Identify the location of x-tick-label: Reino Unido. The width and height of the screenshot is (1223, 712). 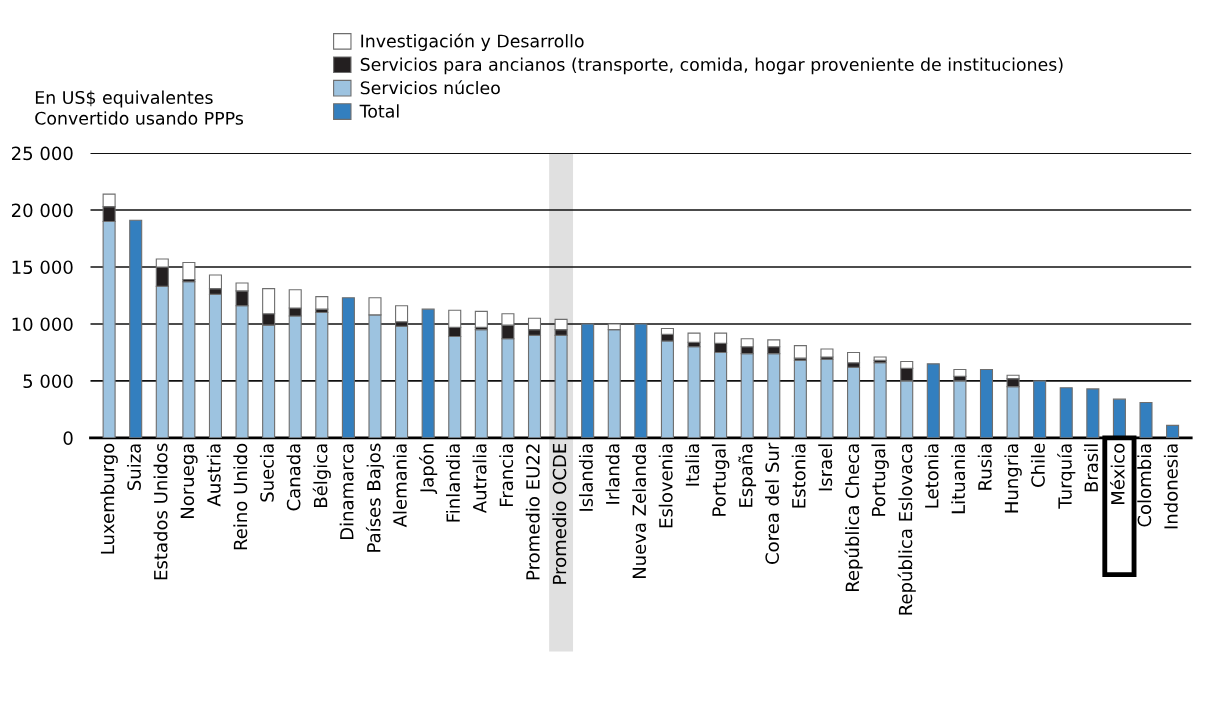
(240, 496).